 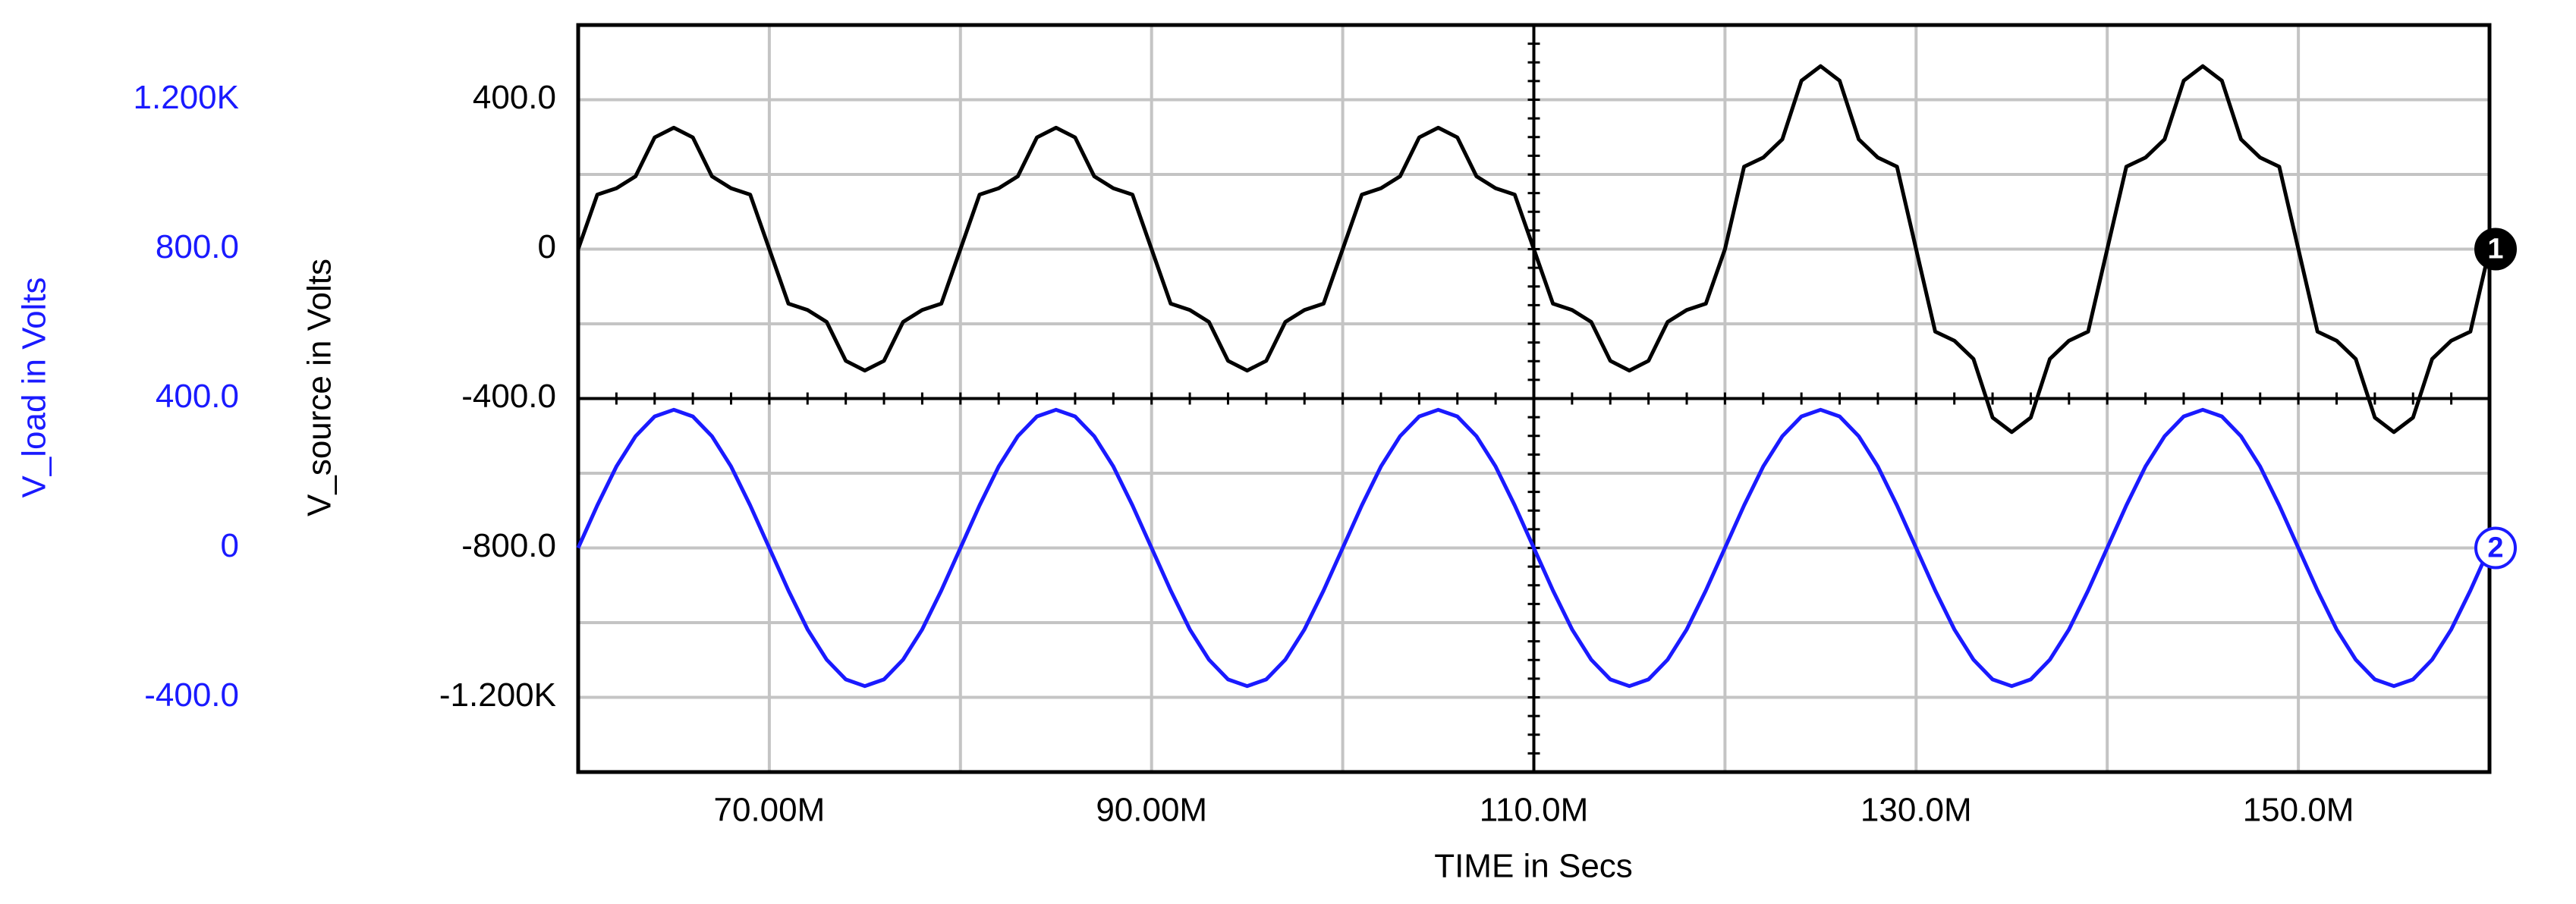 I want to click on x-tick-label: 110.0M, so click(x=1534, y=810).